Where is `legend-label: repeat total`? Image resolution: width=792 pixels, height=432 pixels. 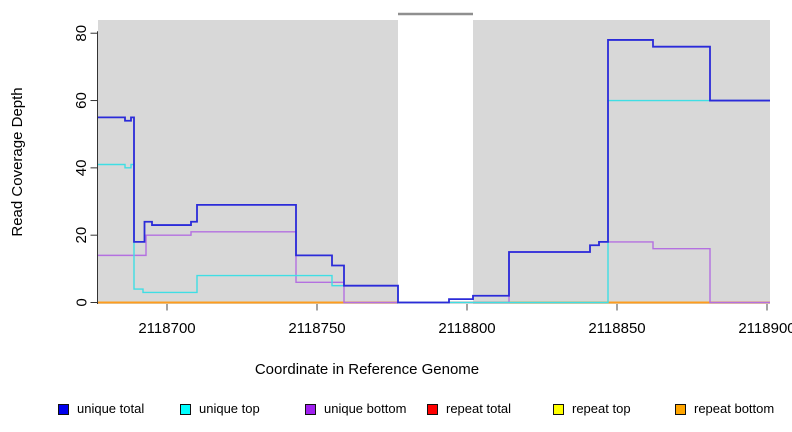
legend-label: repeat total is located at coordinates (479, 408).